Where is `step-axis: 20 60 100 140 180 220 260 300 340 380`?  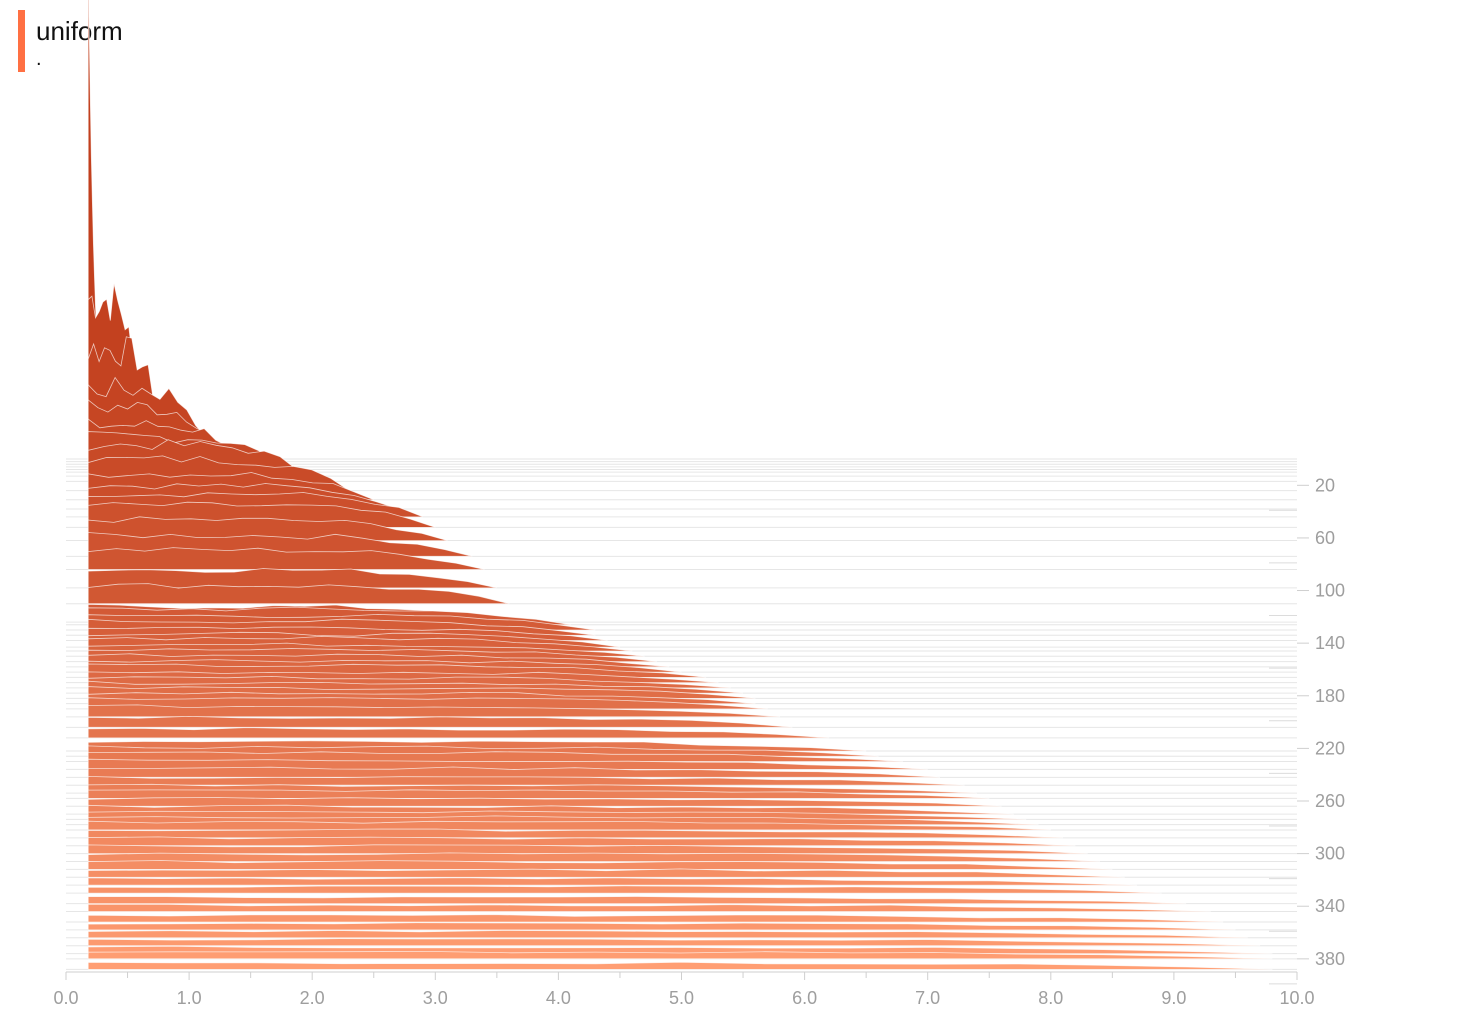
step-axis: 20 60 100 140 180 220 260 300 340 380 is located at coordinates (1307, 730).